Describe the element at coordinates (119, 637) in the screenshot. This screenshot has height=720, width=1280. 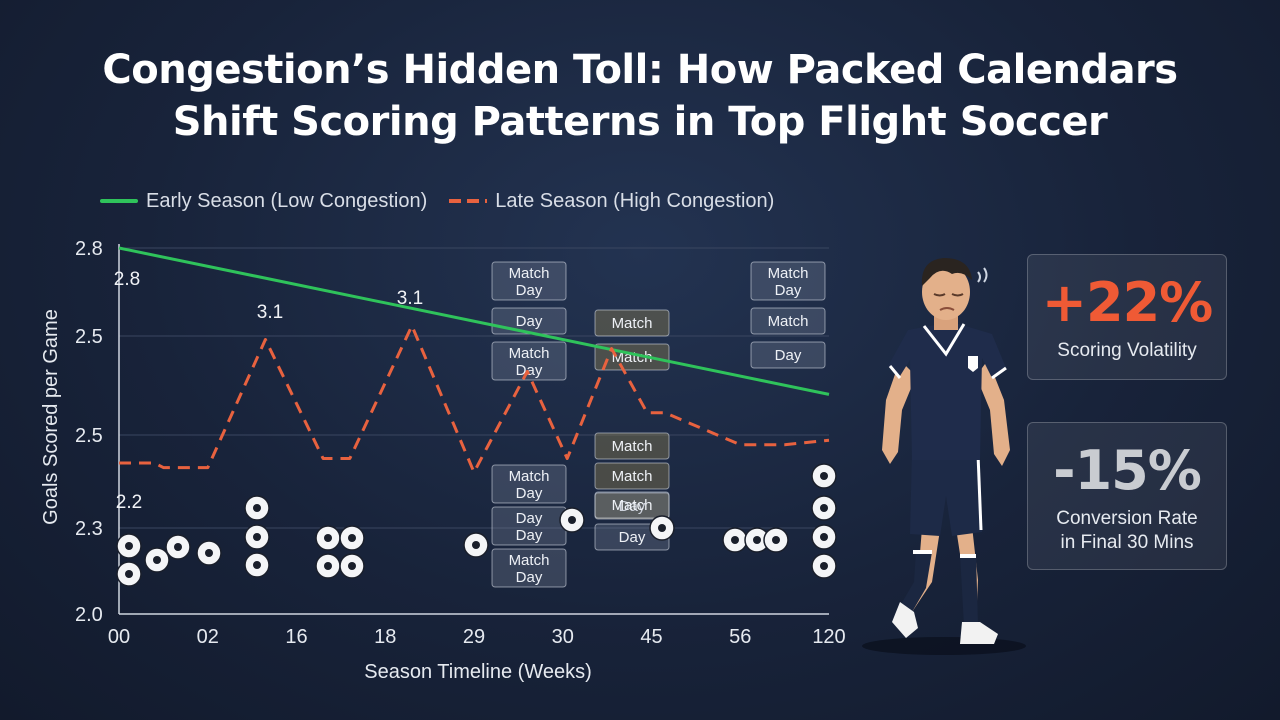
I see `x-tick-label: 00` at that location.